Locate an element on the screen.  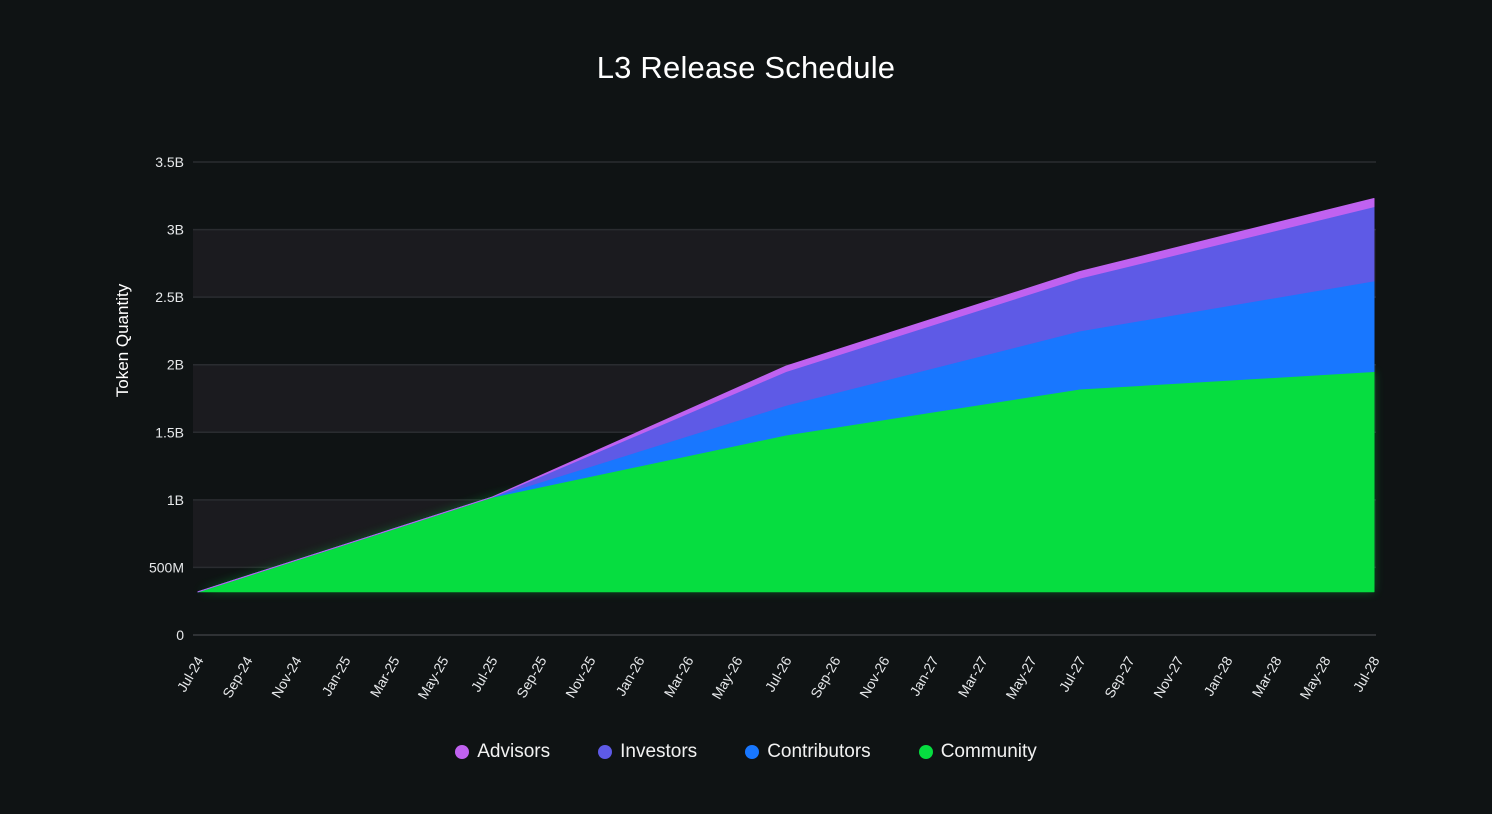
x-tick-label: Jan-25 is located at coordinates (335, 675).